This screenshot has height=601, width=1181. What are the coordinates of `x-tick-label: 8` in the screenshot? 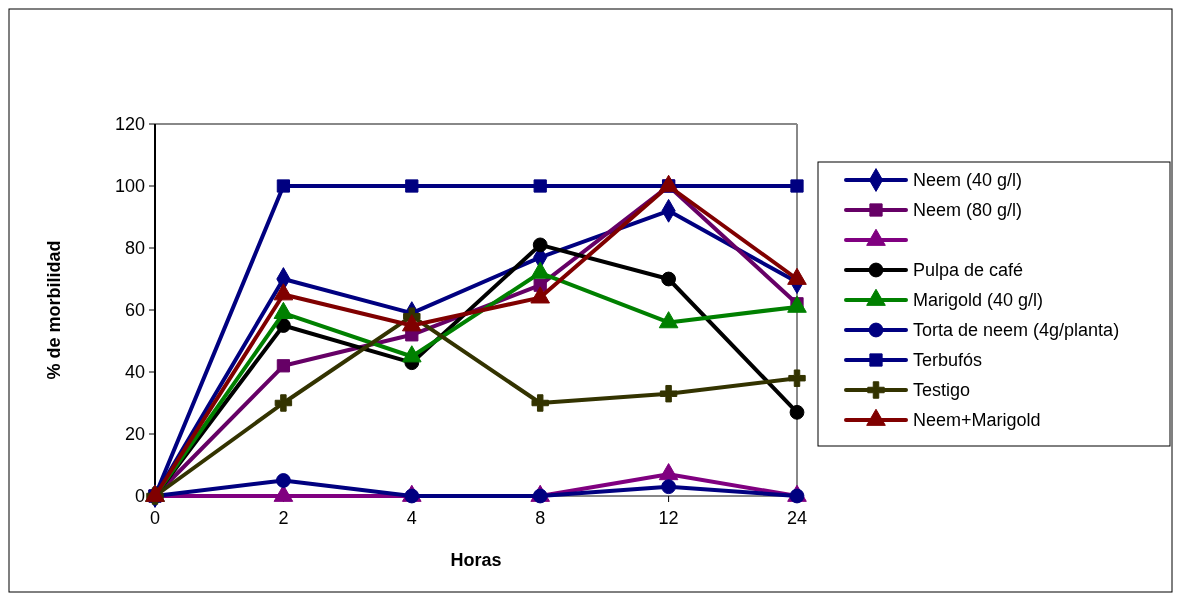 It's located at (540, 518).